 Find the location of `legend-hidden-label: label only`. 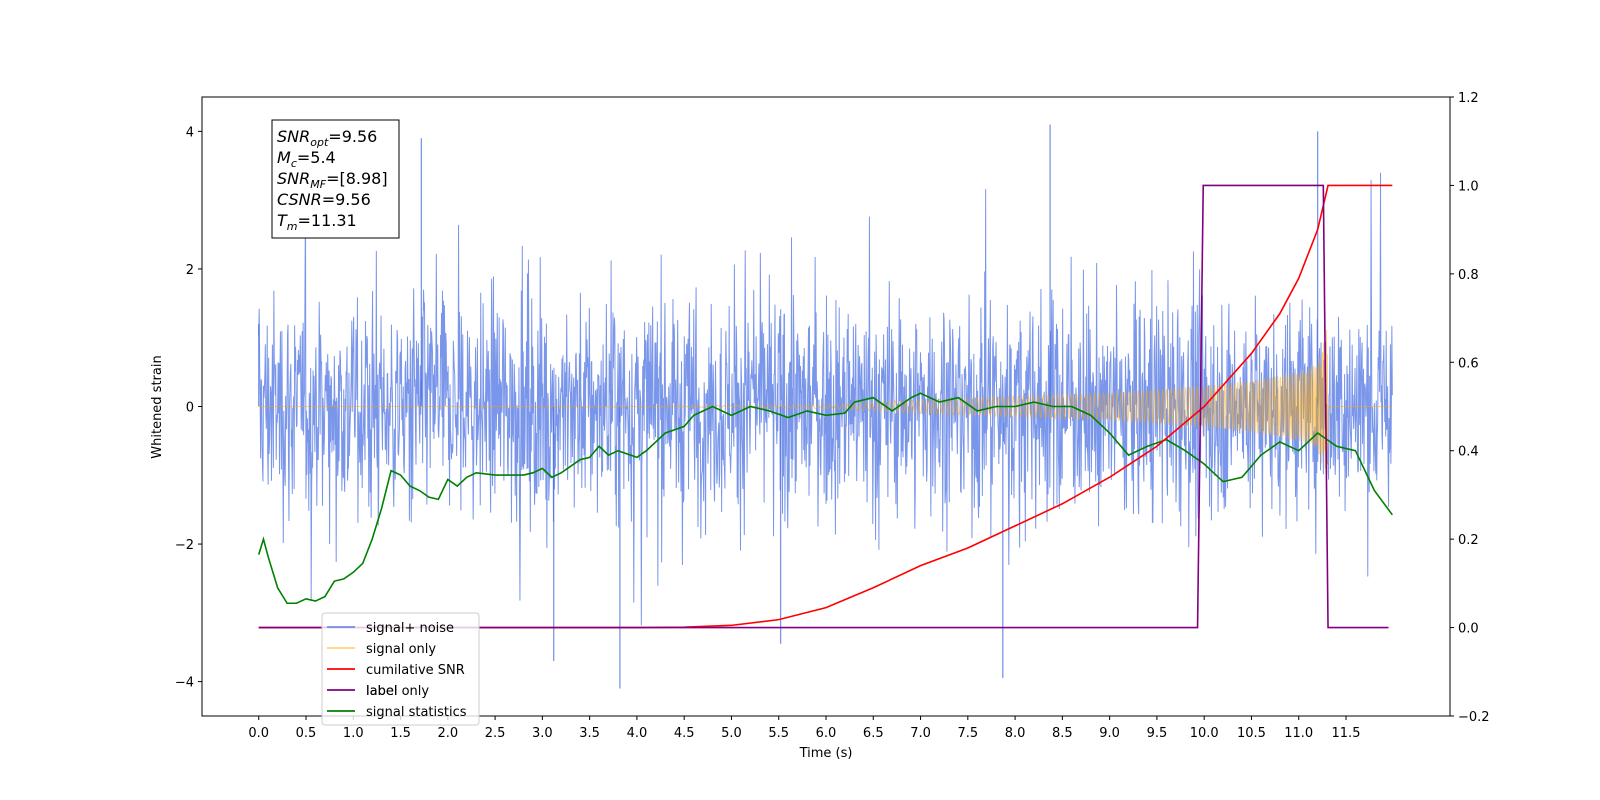

legend-hidden-label: label only is located at coordinates (397, 691).